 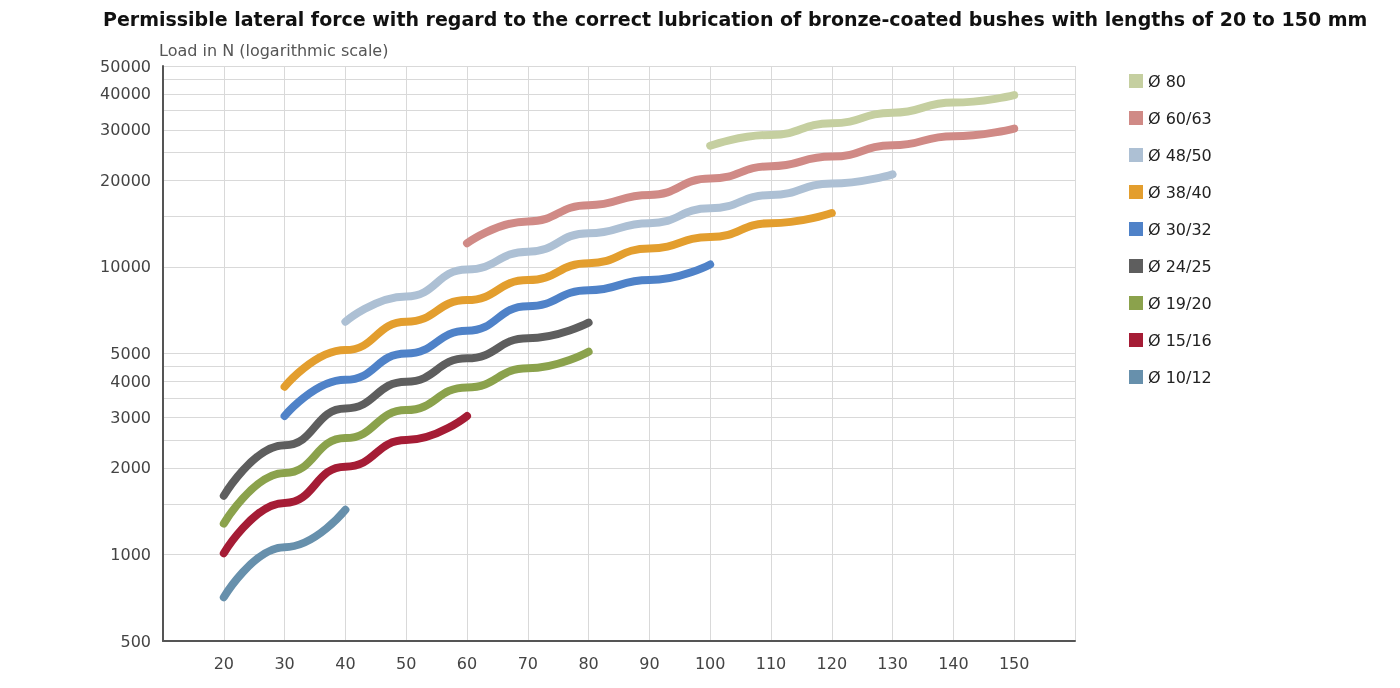 I want to click on y-tick-label: 1000, so click(x=130, y=554).